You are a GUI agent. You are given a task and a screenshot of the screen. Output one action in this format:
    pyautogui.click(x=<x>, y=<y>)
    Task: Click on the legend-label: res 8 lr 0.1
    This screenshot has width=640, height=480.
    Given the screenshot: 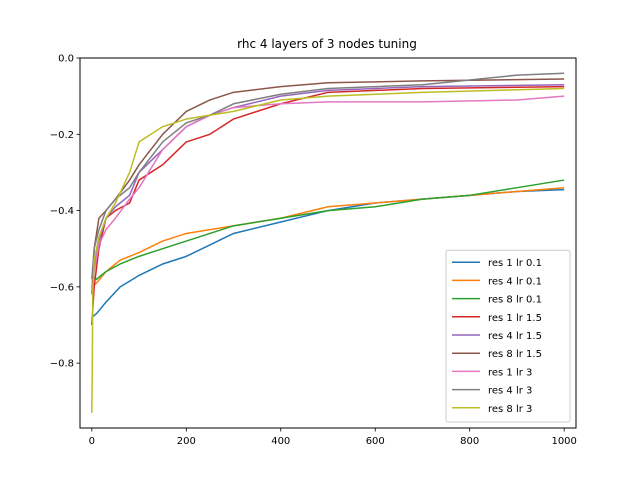 What is the action you would take?
    pyautogui.click(x=515, y=300)
    